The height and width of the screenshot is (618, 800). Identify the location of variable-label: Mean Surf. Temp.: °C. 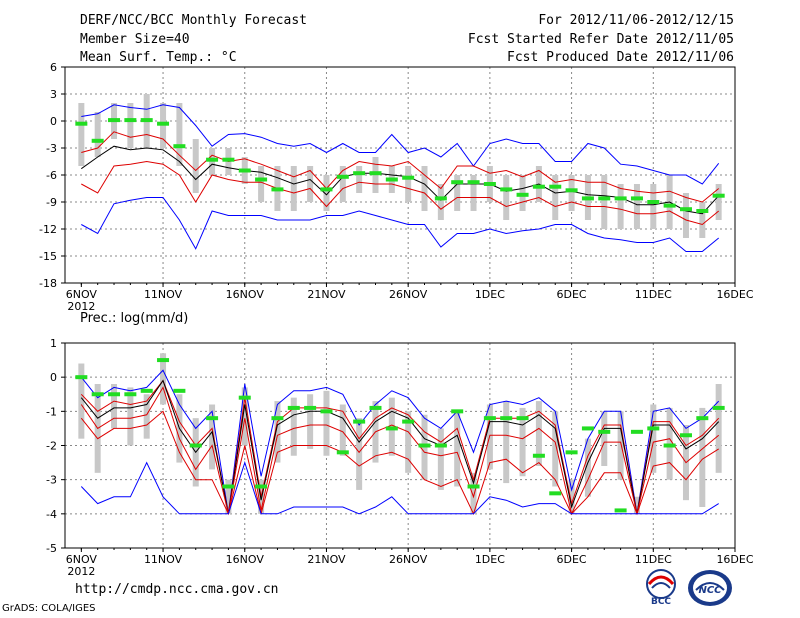
(158, 57).